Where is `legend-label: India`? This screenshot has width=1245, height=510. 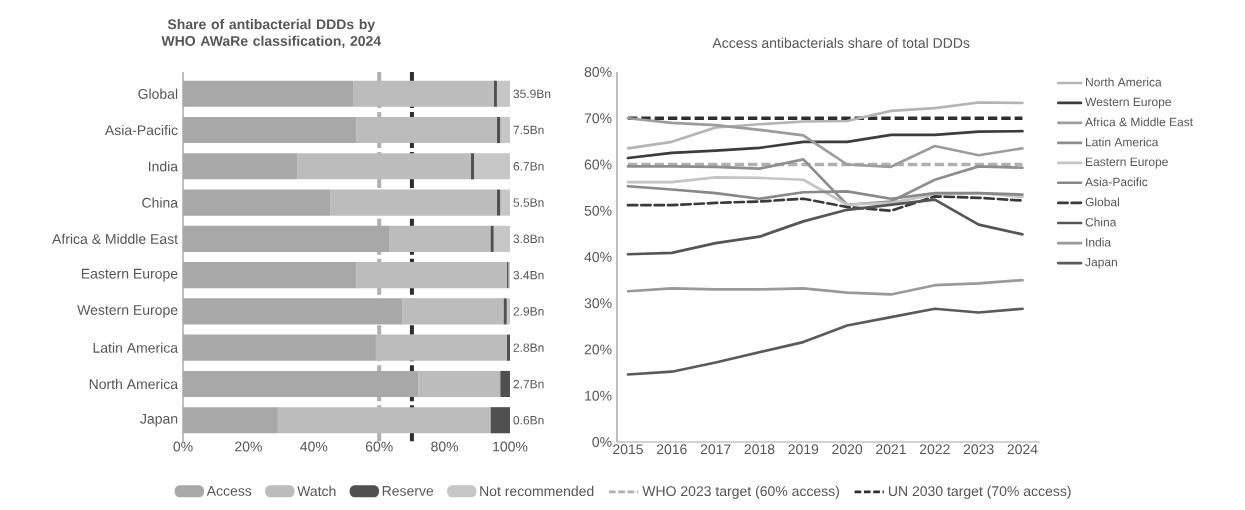 legend-label: India is located at coordinates (1099, 242).